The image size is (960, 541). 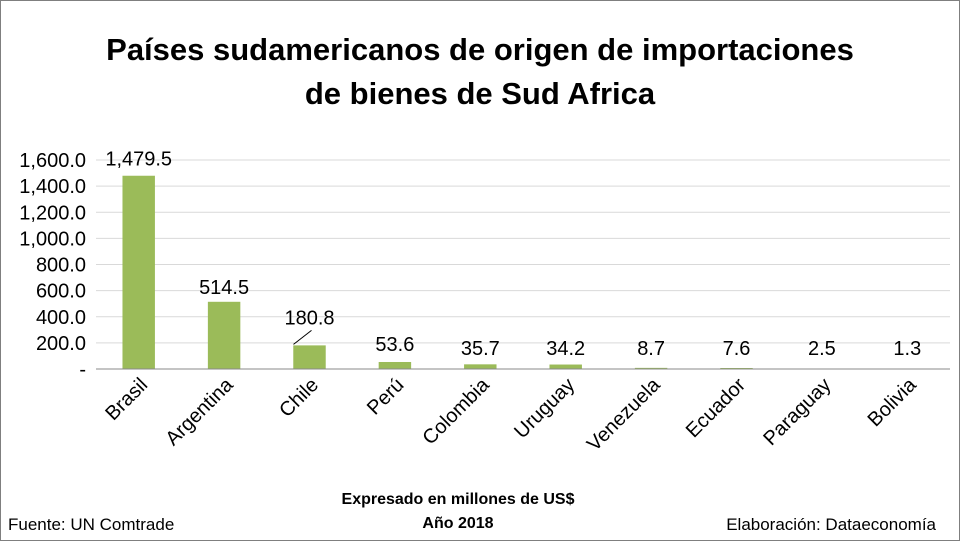 What do you see at coordinates (138, 160) in the screenshot?
I see `data-label: 1,479.5` at bounding box center [138, 160].